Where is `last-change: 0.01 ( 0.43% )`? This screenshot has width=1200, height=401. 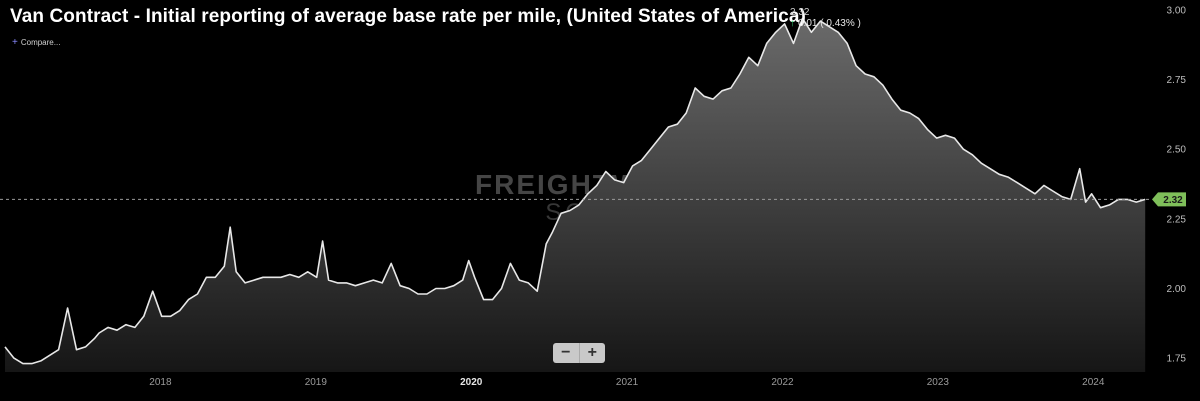
last-change: 0.01 ( 0.43% ) is located at coordinates (829, 23).